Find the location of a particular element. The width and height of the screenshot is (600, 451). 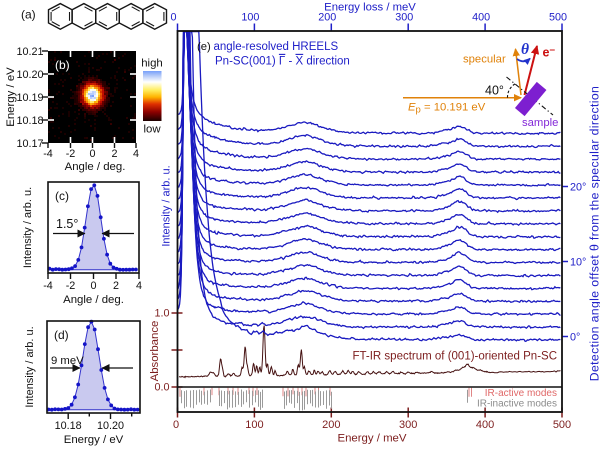

svg-text: high is located at coordinates (152, 64).